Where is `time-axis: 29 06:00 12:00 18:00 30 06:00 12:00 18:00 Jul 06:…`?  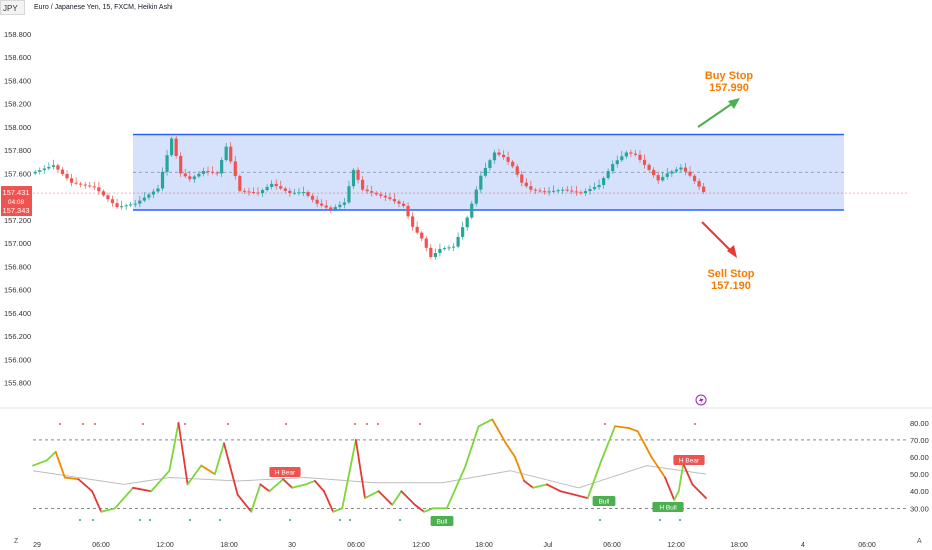
time-axis: 29 06:00 12:00 18:00 30 06:00 12:00 18:00 Jul 06:… is located at coordinates (454, 545).